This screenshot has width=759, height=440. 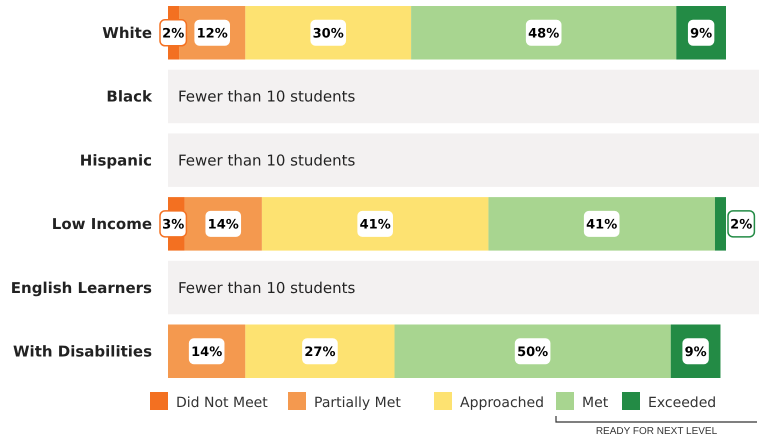 I want to click on y-tick-label: Black, so click(x=130, y=97).